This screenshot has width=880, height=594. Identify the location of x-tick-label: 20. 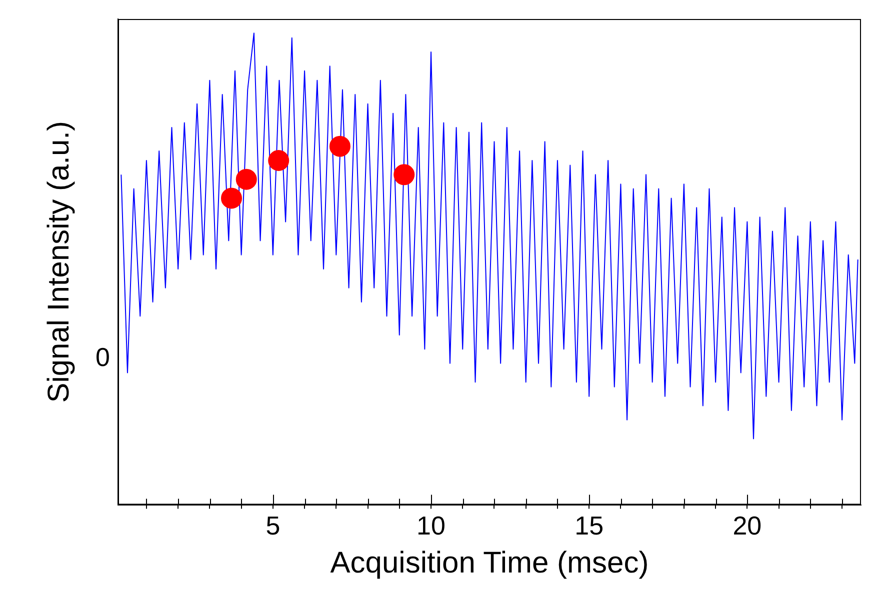
(747, 525).